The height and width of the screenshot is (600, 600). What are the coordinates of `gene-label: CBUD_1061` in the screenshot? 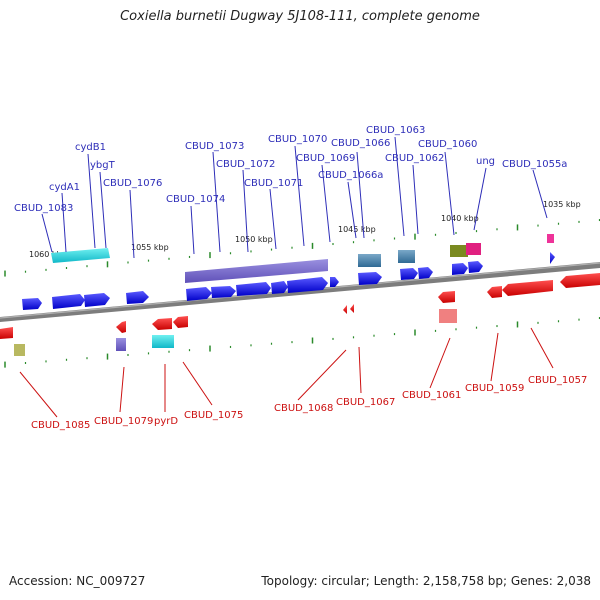 It's located at (431, 395).